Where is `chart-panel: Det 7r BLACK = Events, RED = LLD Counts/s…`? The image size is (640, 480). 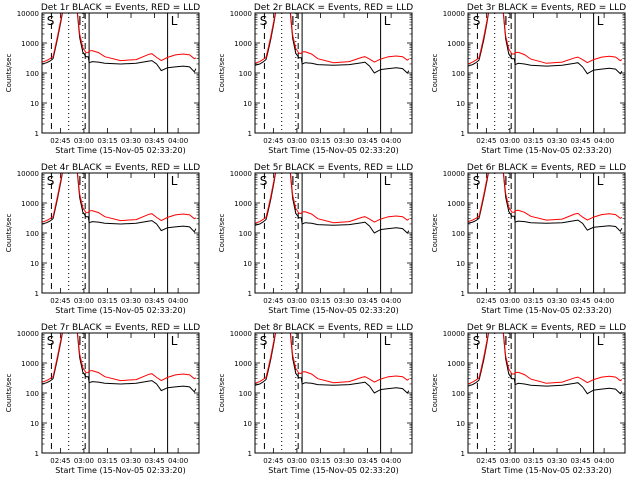
chart-panel: Det 7r BLACK = Events, RED = LLD Counts/s… is located at coordinates (102, 399).